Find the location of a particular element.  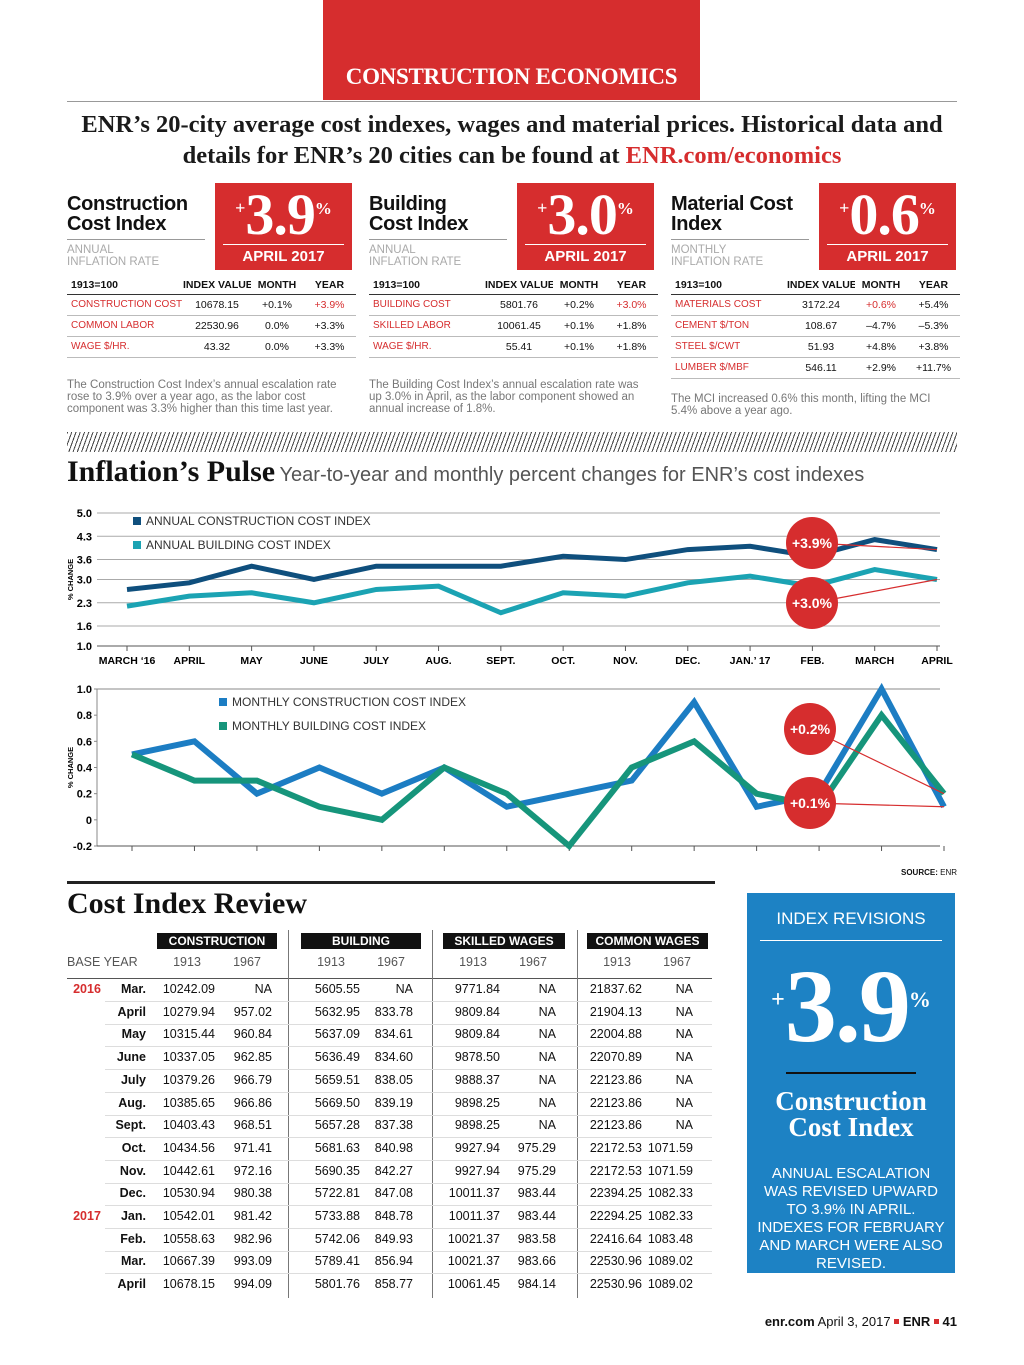

cell: 994.09 is located at coordinates (252, 1284).